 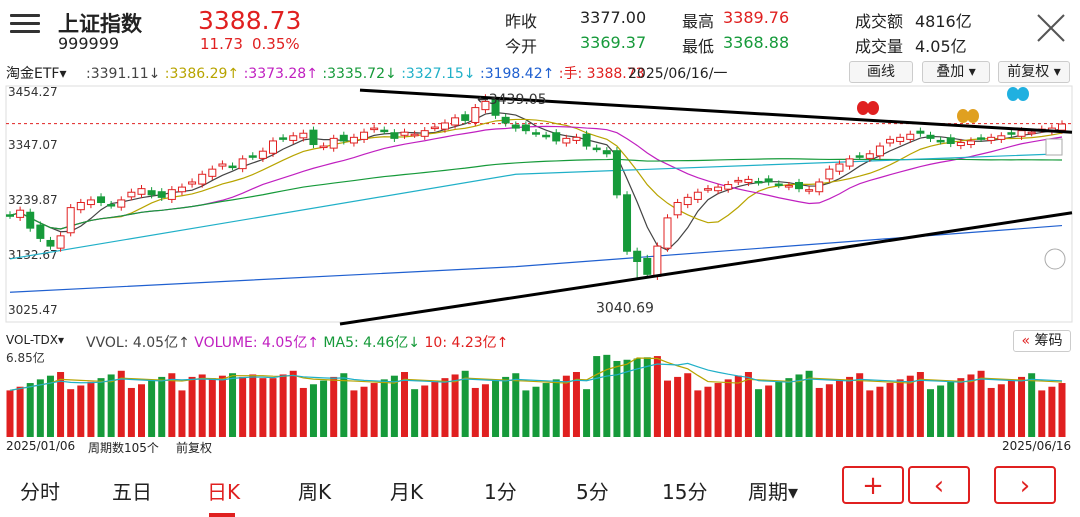 What do you see at coordinates (685, 492) in the screenshot?
I see `tab-7: 15分` at bounding box center [685, 492].